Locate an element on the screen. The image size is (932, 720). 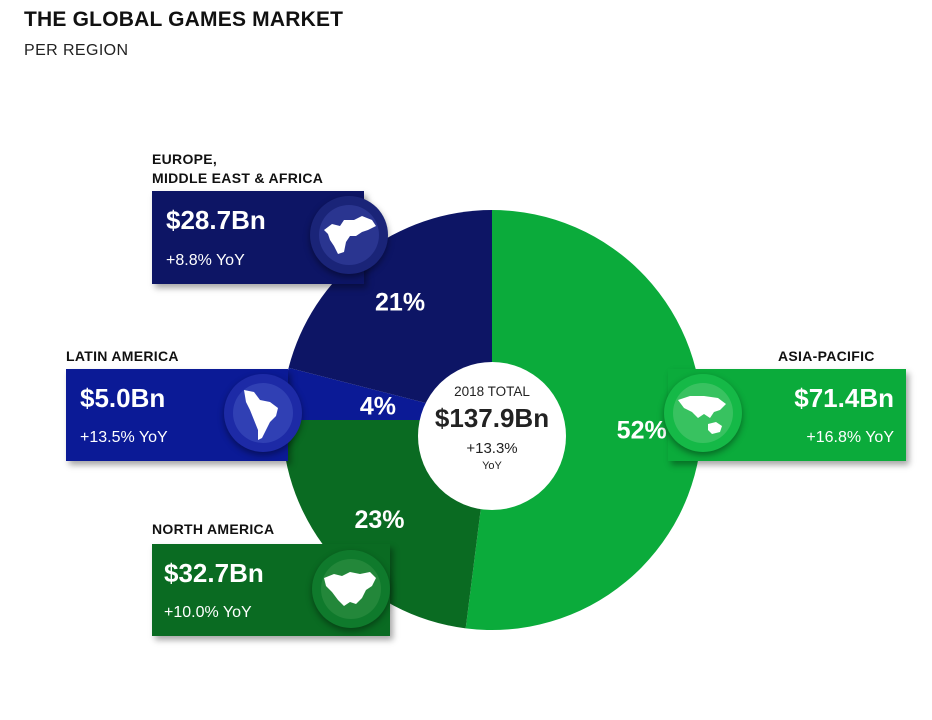
region-yoy-emea: +8.8% YoY is located at coordinates (205, 260).